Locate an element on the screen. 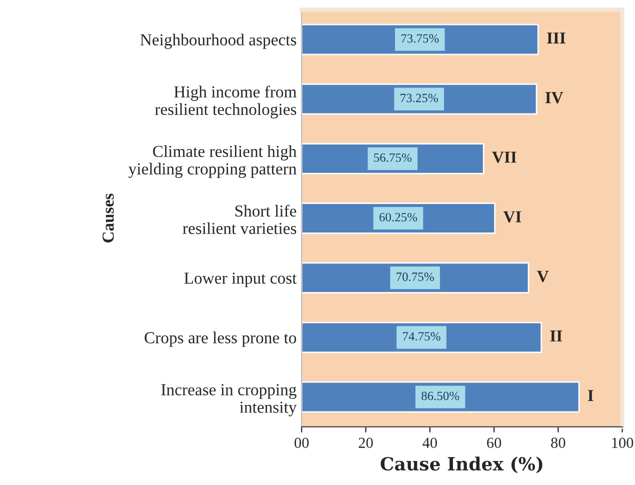  data-label: 60.25% is located at coordinates (398, 217).